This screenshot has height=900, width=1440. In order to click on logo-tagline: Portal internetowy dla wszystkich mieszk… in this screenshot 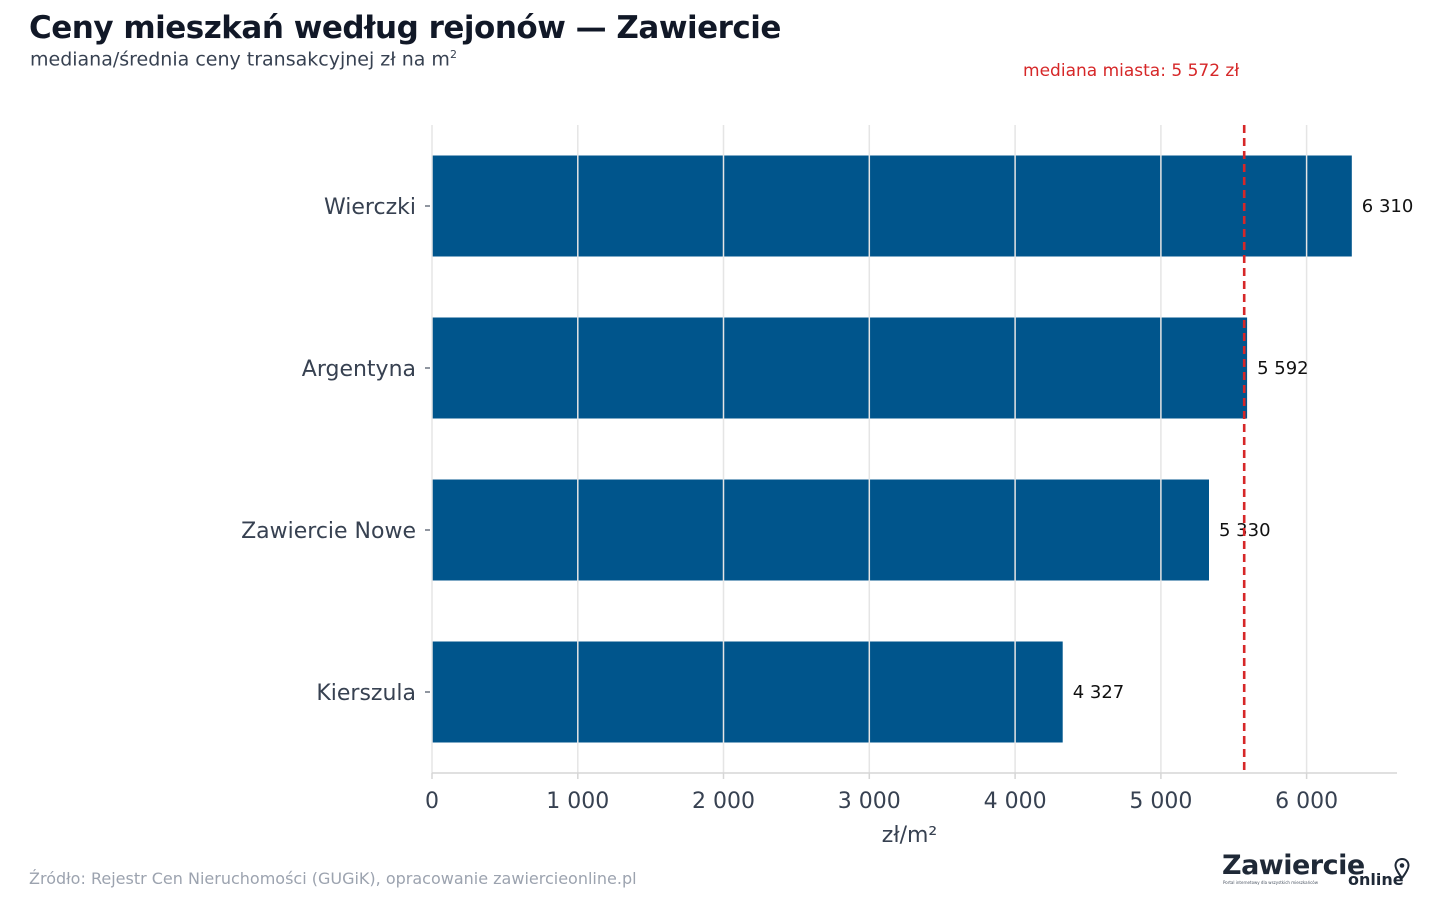, I will do `click(1271, 882)`.